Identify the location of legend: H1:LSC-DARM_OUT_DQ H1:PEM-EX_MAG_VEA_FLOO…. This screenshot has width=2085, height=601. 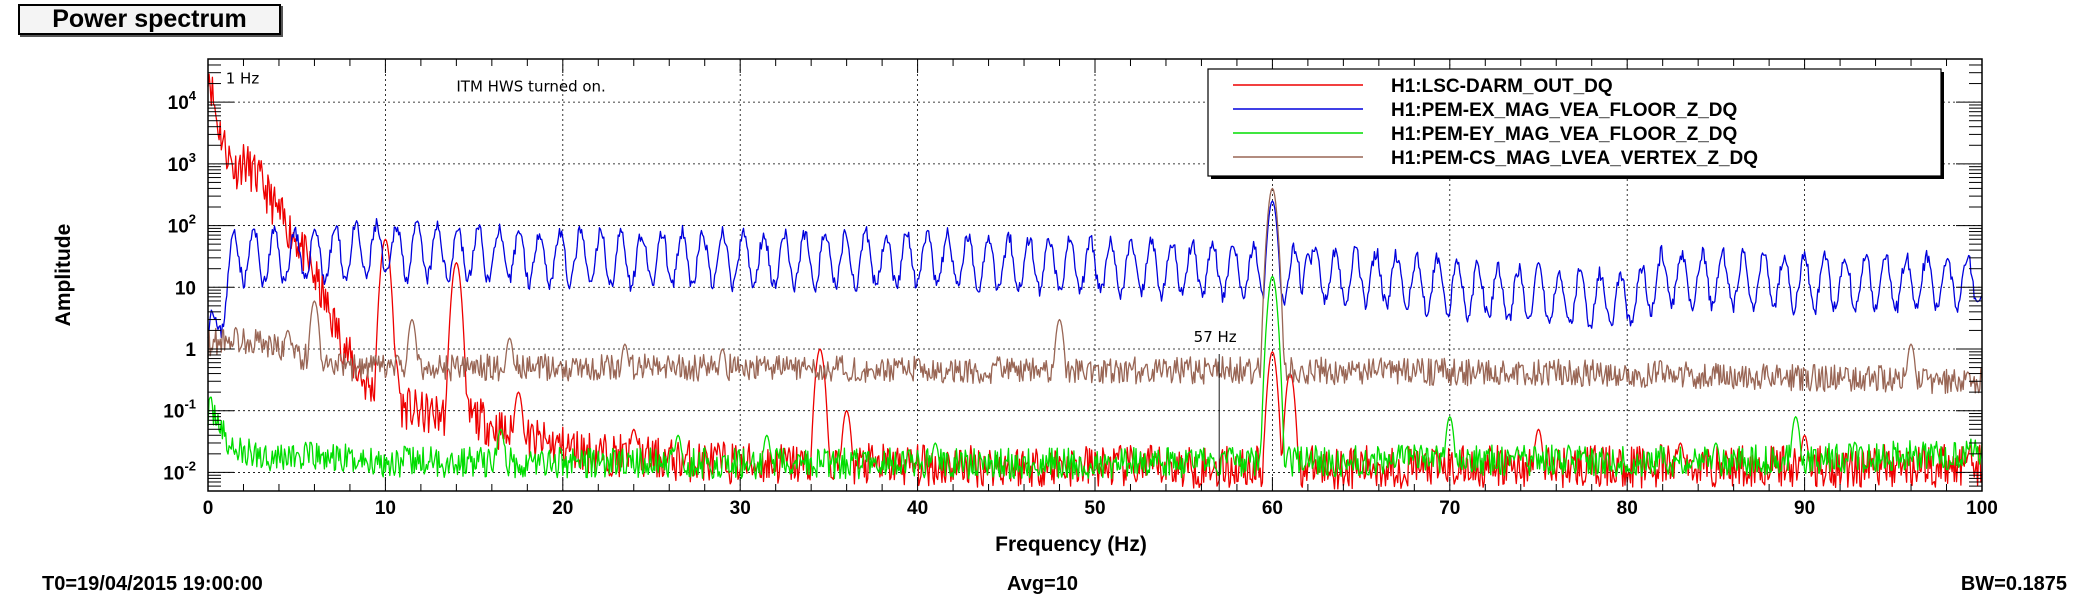
(1575, 123).